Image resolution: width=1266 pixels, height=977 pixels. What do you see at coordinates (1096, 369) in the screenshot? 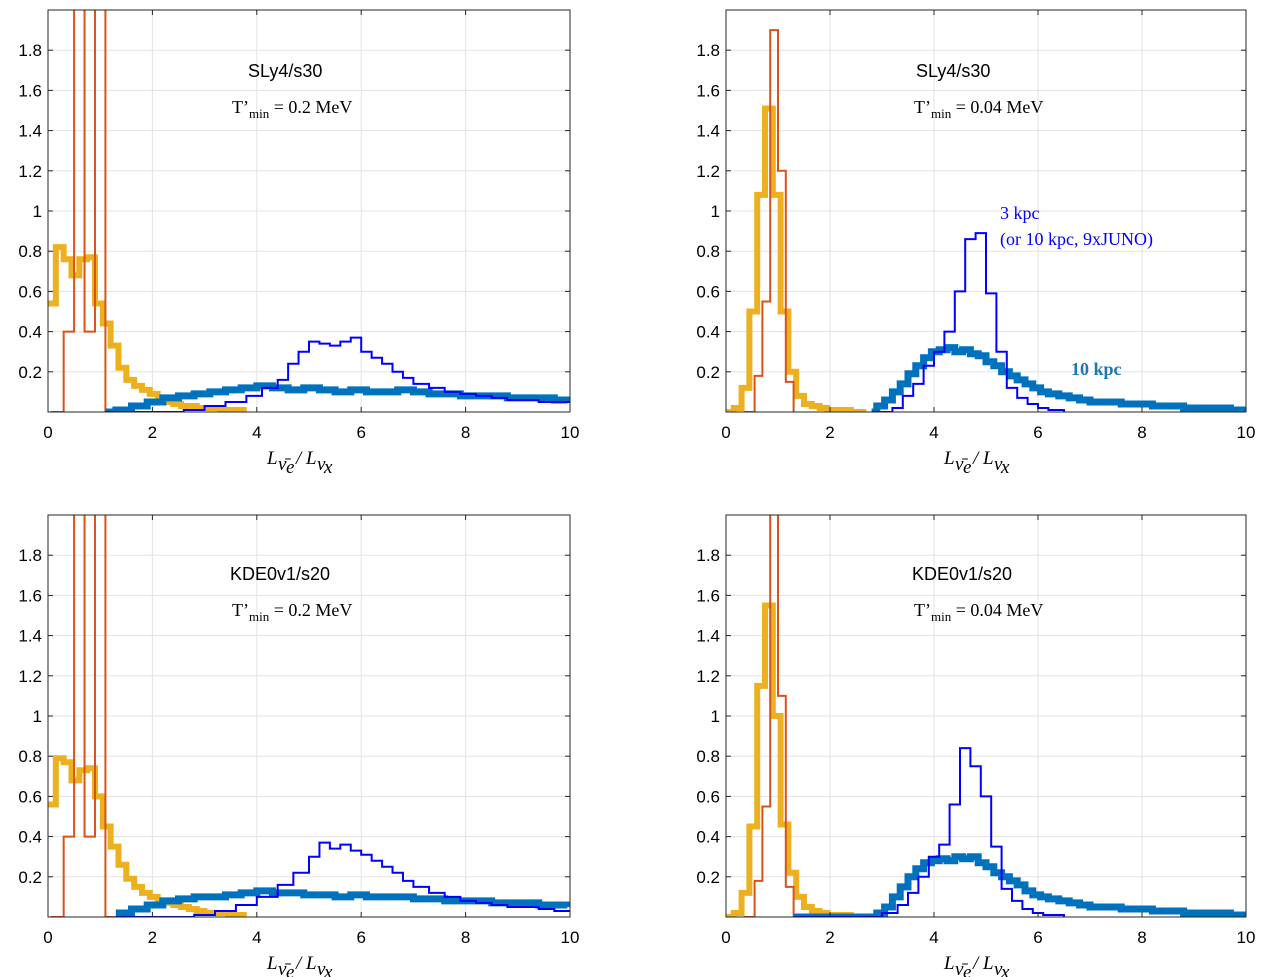
I see `annotation-3: 10 kpc` at bounding box center [1096, 369].